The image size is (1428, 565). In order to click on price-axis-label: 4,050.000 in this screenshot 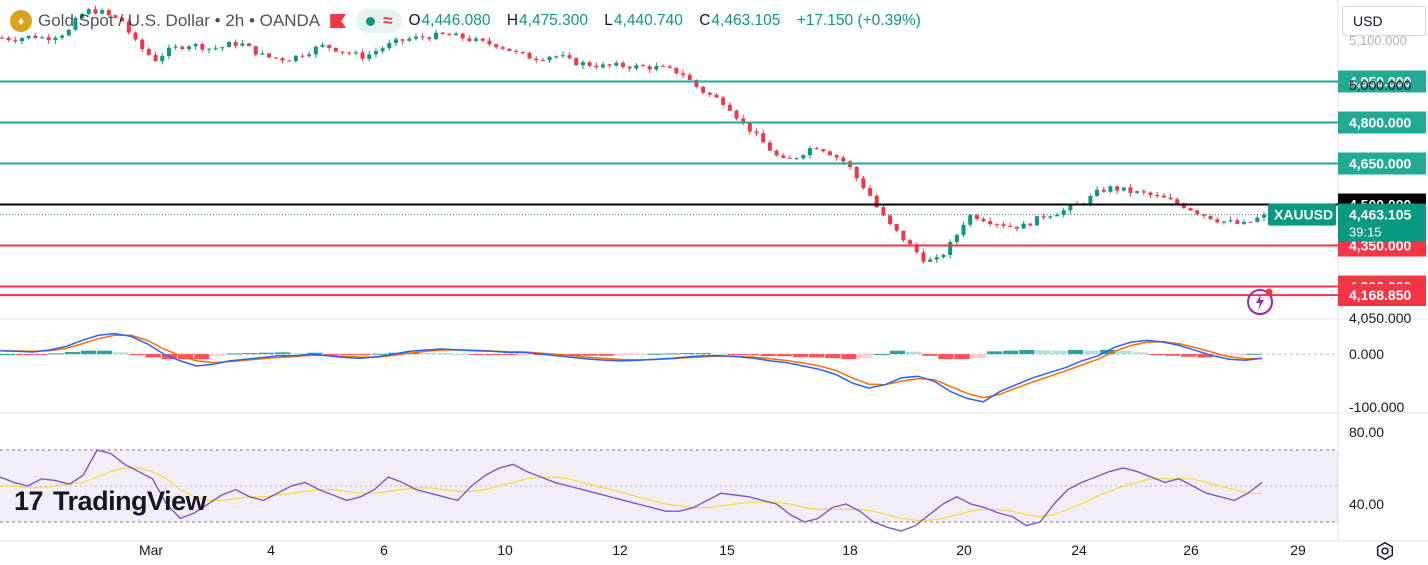, I will do `click(1380, 318)`.